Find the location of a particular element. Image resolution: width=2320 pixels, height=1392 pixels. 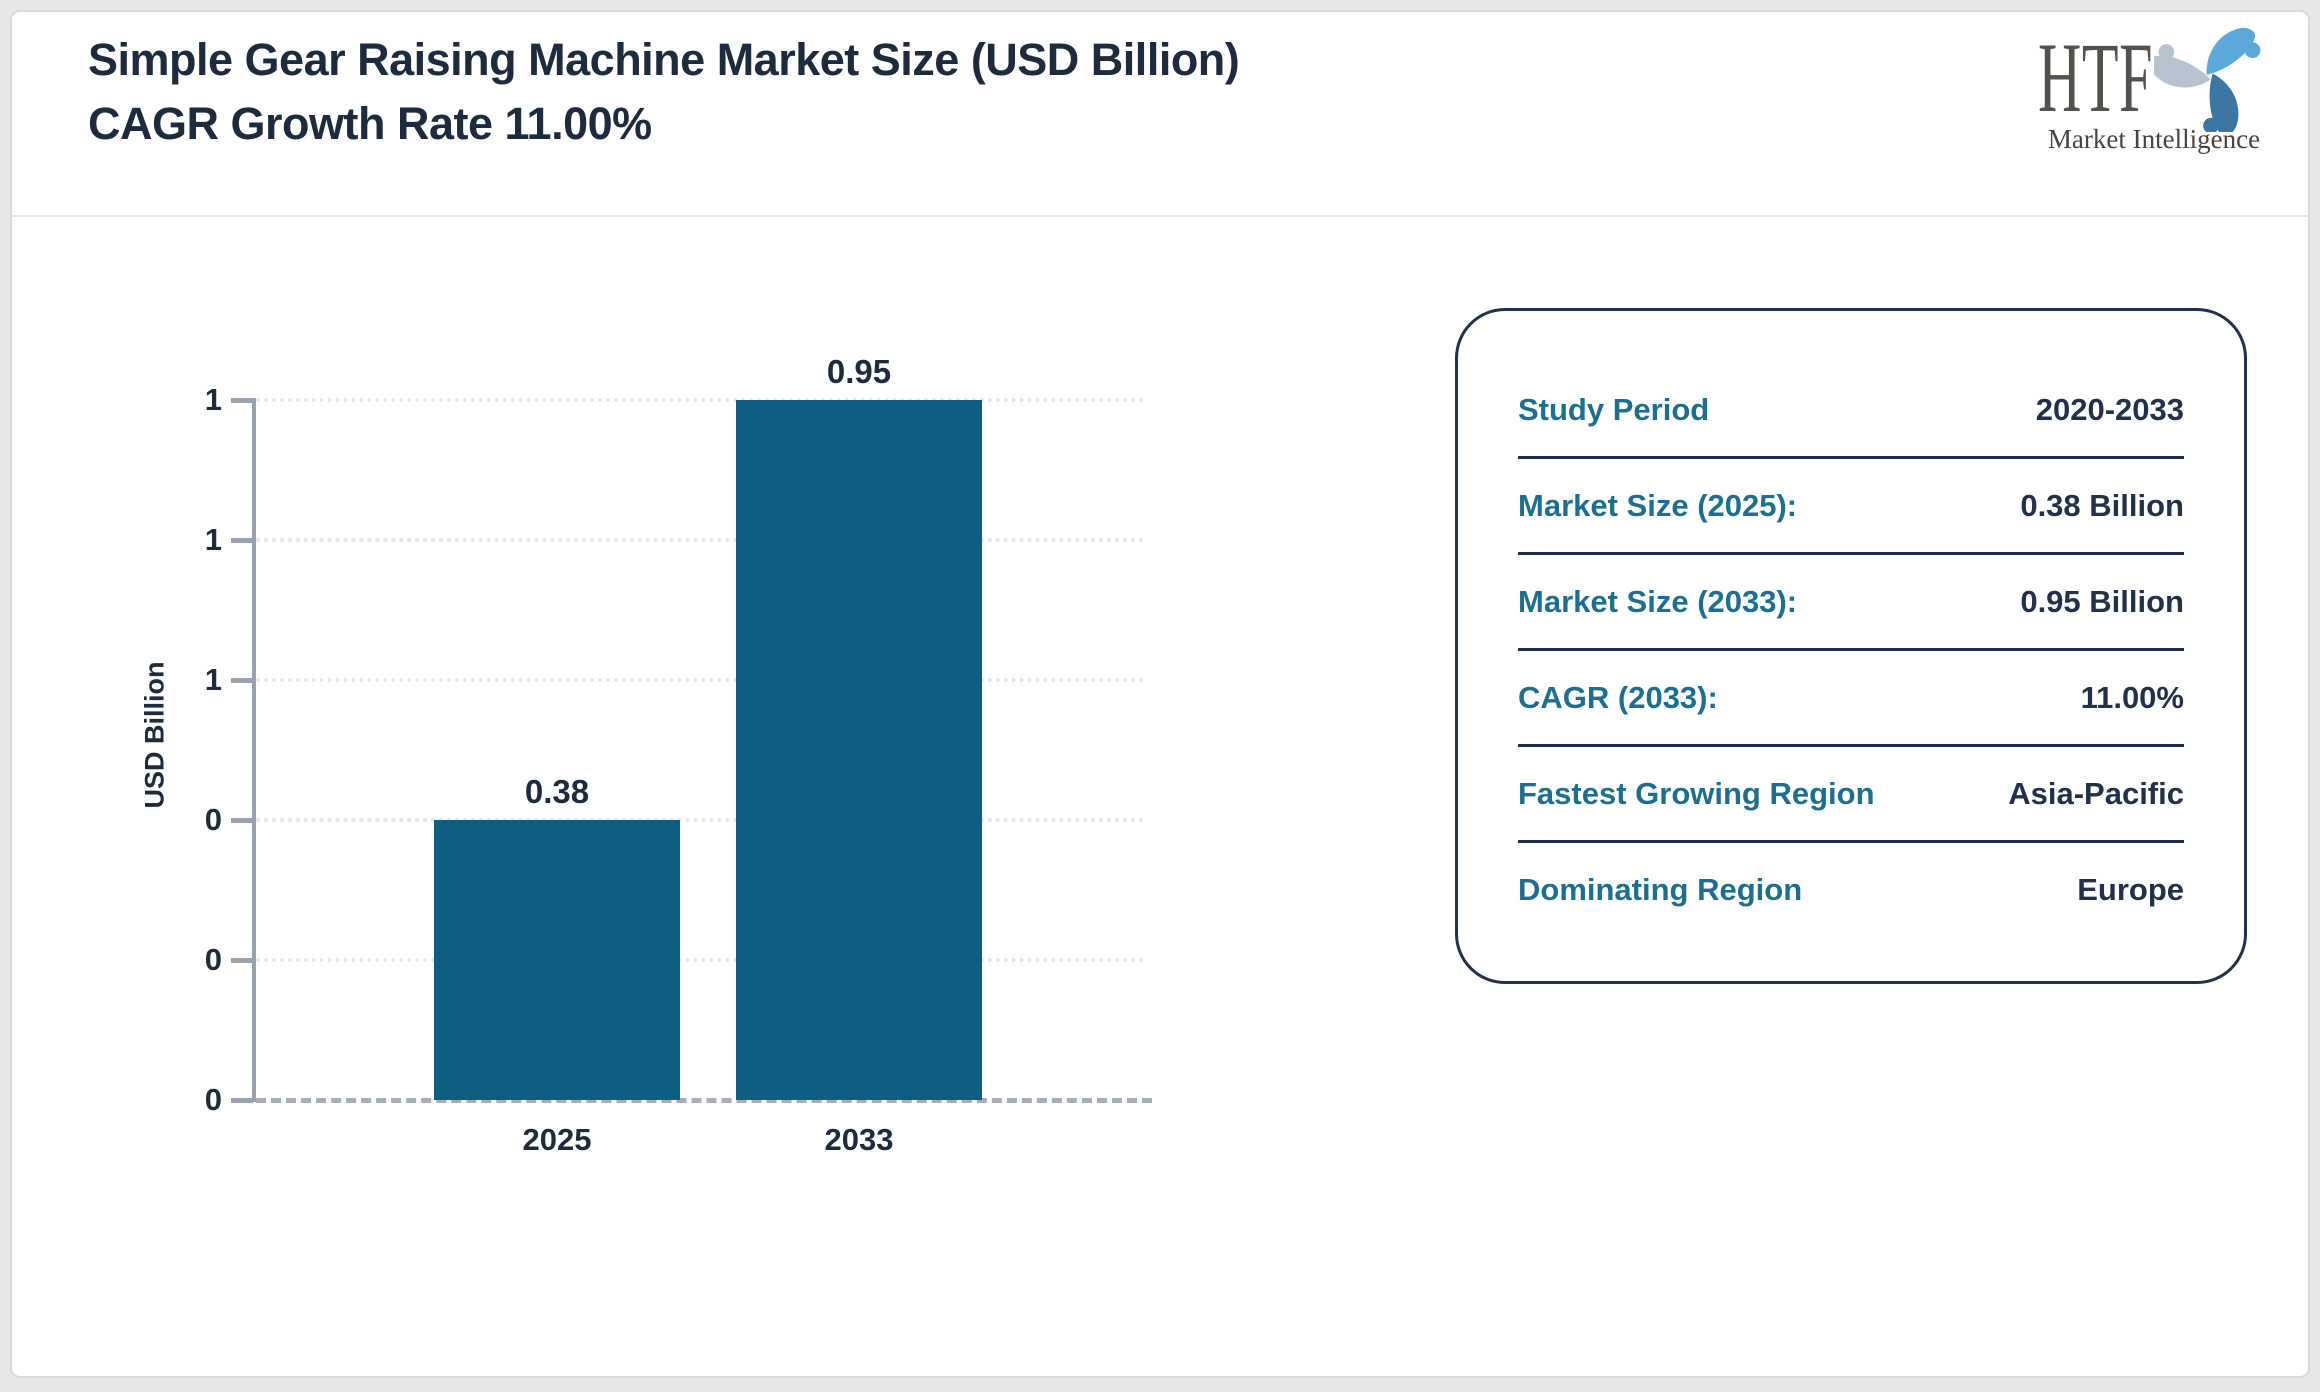

bar-2033 is located at coordinates (859, 750).